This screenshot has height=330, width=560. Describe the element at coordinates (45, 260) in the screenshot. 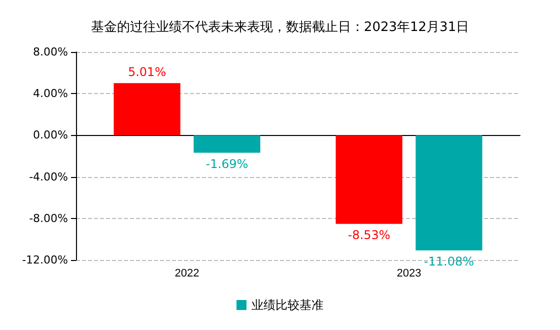

I see `y-tick-label: -12.00%` at that location.